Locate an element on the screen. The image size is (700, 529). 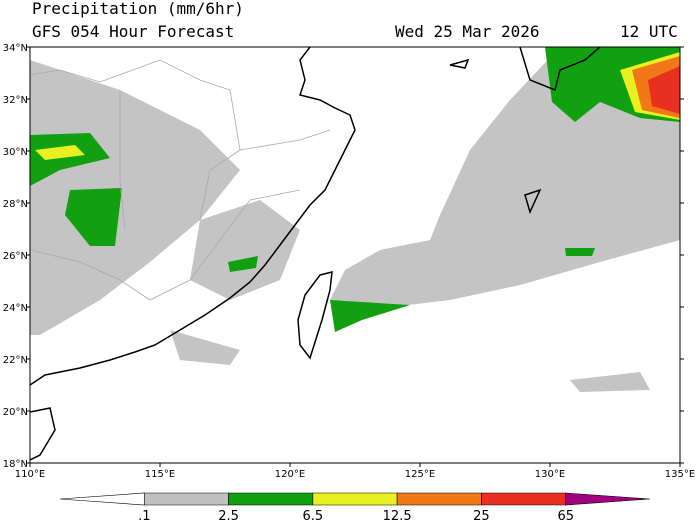
lat-label: 22°N is located at coordinates (15, 360).